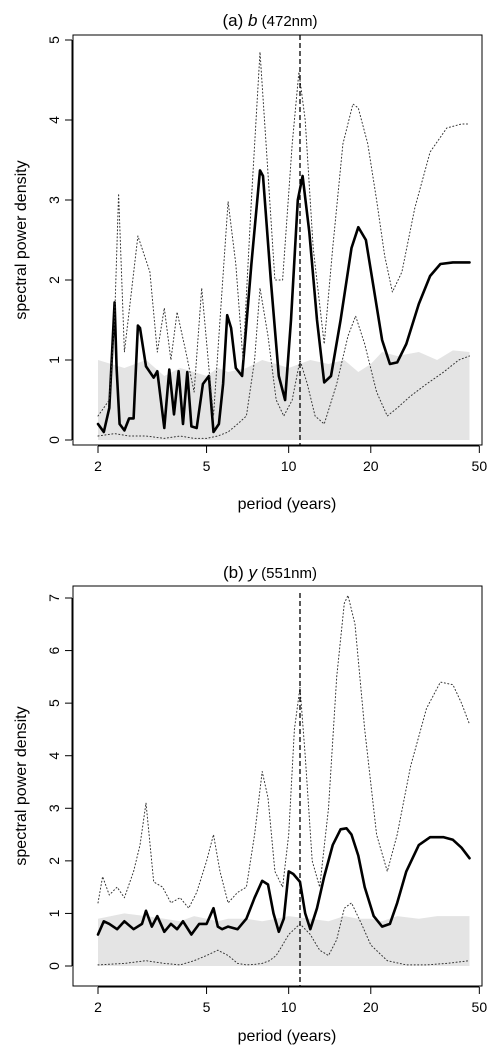 Image resolution: width=492 pixels, height=1050 pixels. Describe the element at coordinates (54, 756) in the screenshot. I see `panel-b-y-tick-label: 4` at that location.